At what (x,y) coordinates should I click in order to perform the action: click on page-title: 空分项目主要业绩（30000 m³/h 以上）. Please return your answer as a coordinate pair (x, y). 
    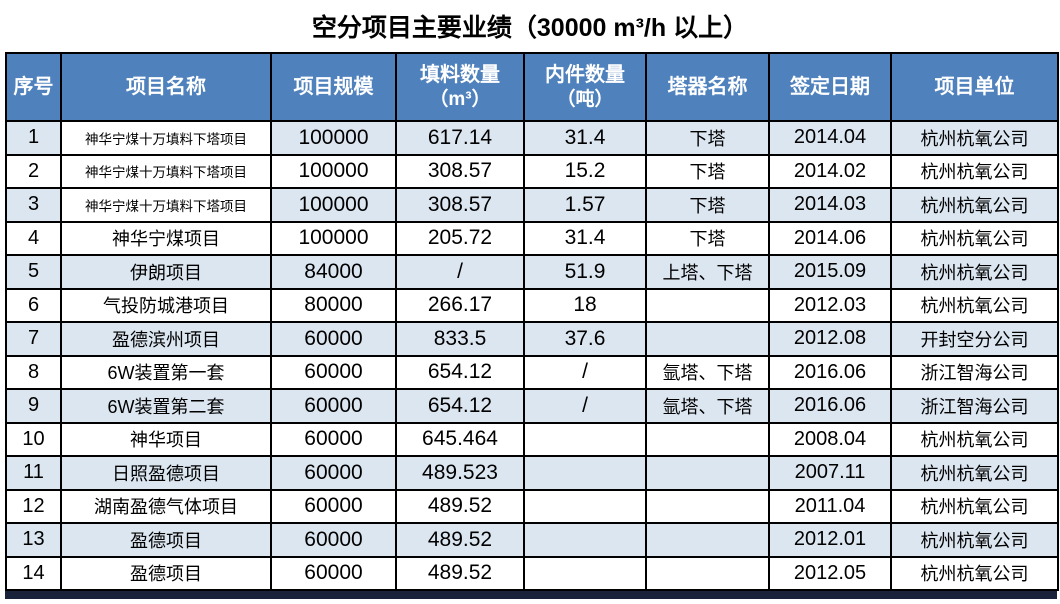
    Looking at the image, I should click on (530, 28).